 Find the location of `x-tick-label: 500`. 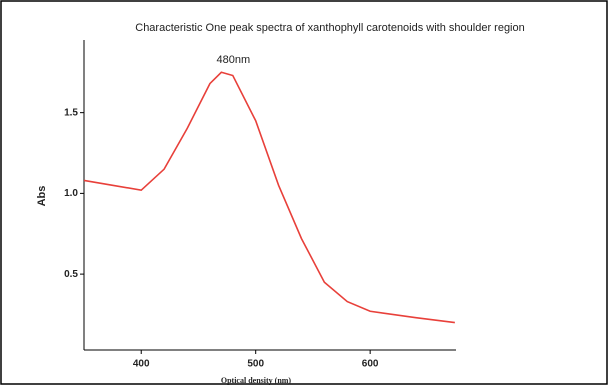

x-tick-label: 500 is located at coordinates (255, 364).